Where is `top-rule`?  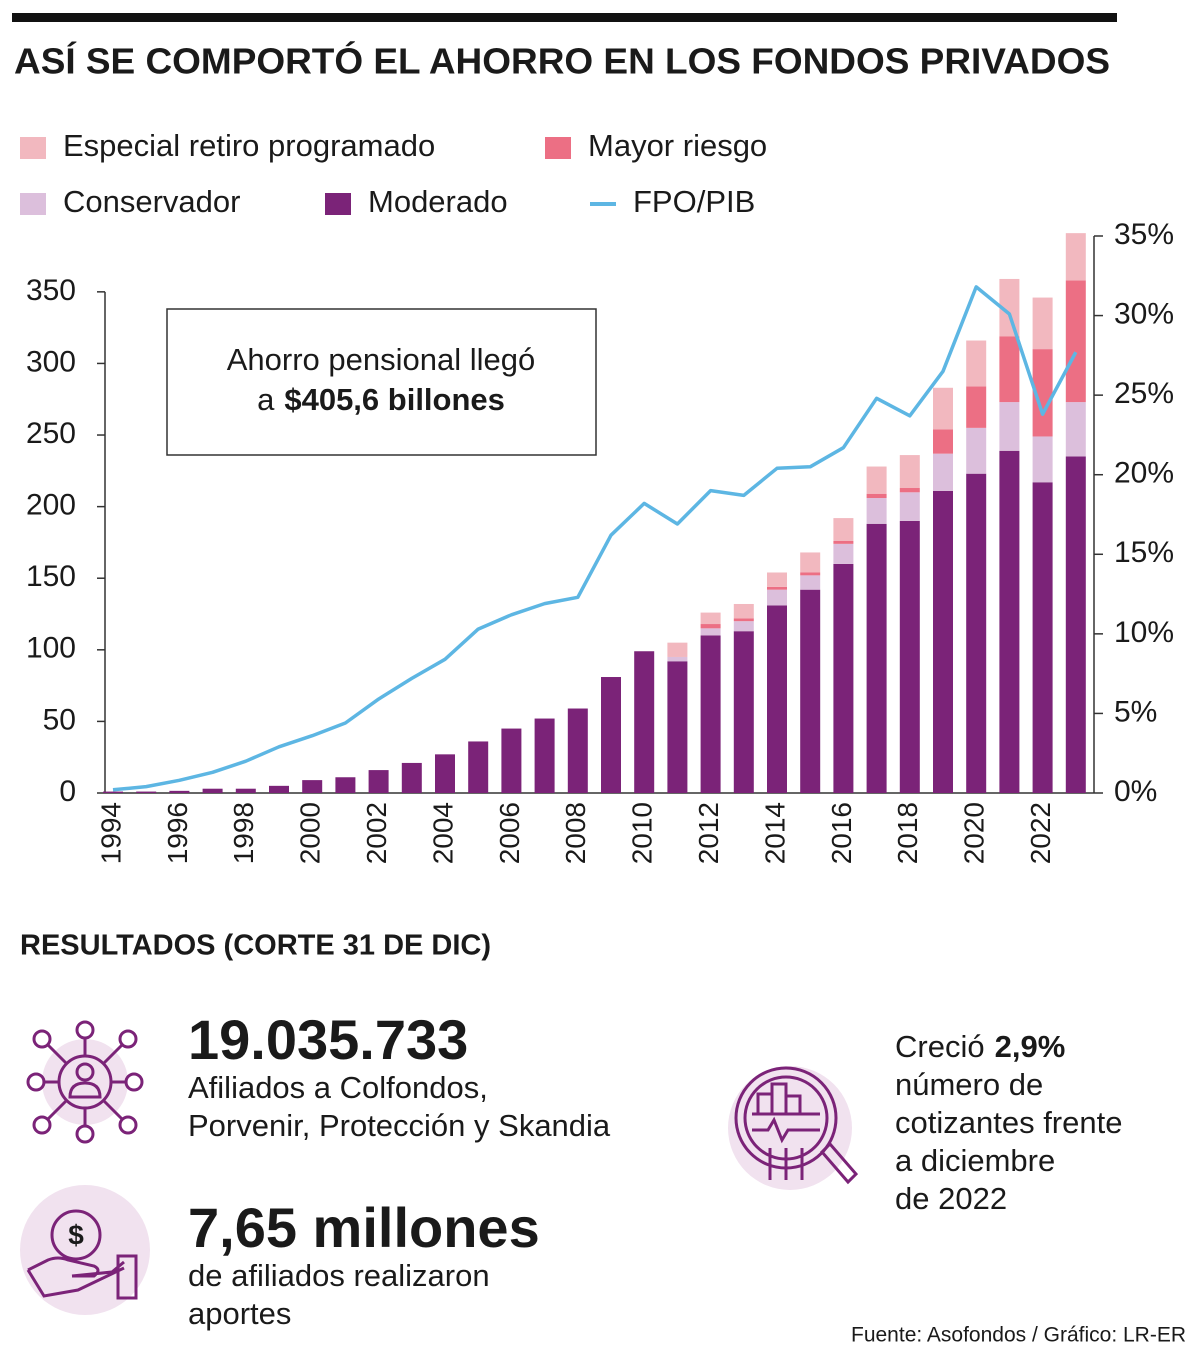 top-rule is located at coordinates (564, 17).